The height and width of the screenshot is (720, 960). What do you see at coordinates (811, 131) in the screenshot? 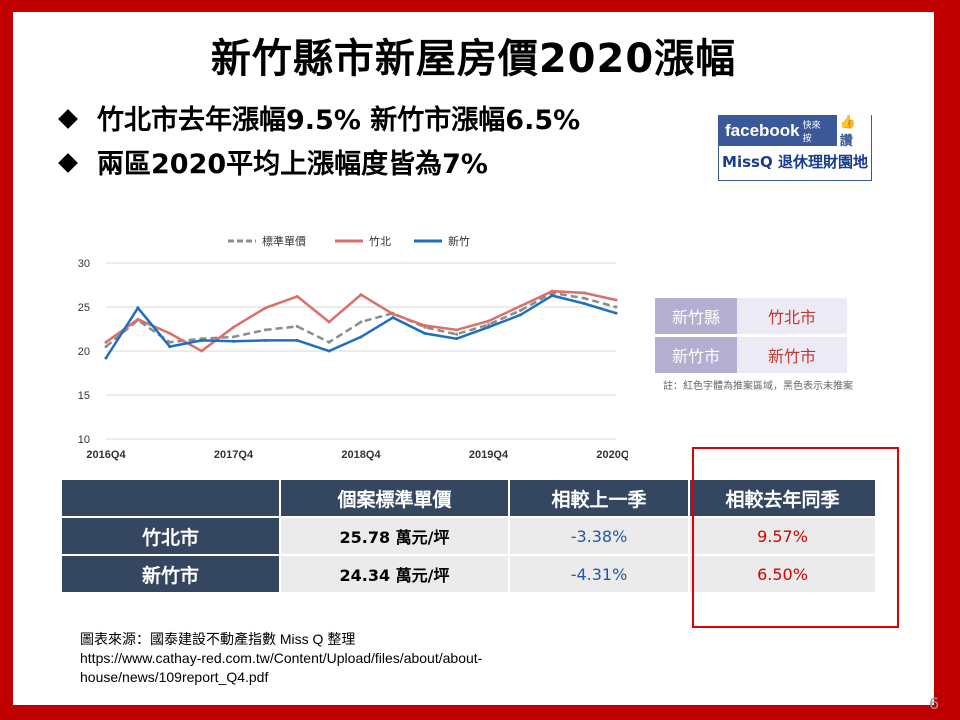
I see `facebook-small-text: 快來按` at bounding box center [811, 131].